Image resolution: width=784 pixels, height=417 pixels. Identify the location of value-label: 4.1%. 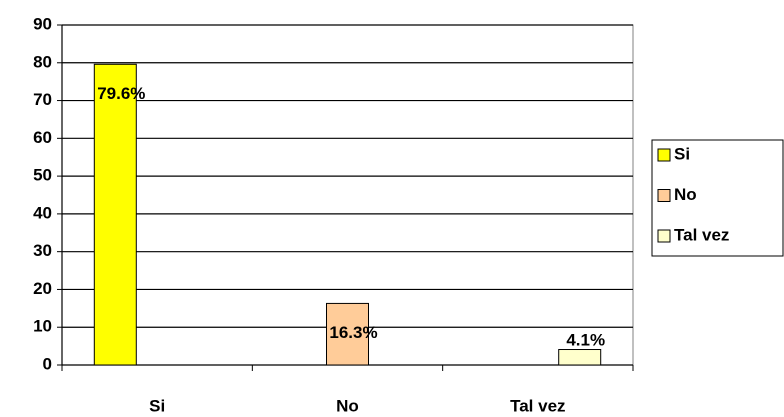
(585, 339).